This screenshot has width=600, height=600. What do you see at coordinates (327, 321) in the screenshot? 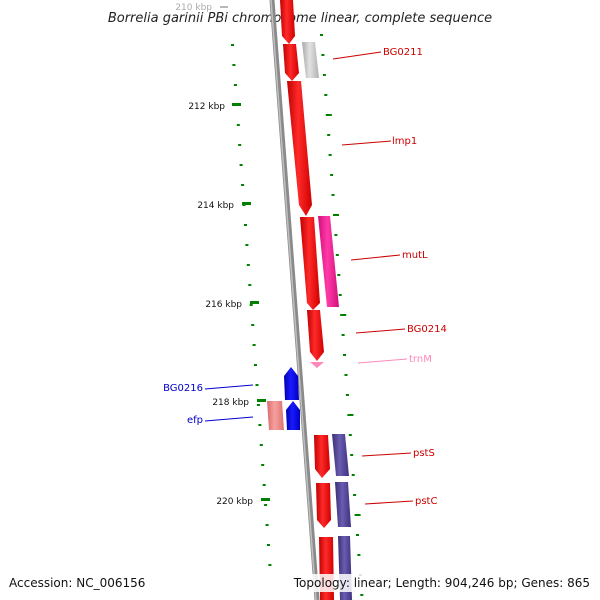
I see `plus-strand-features` at bounding box center [327, 321].